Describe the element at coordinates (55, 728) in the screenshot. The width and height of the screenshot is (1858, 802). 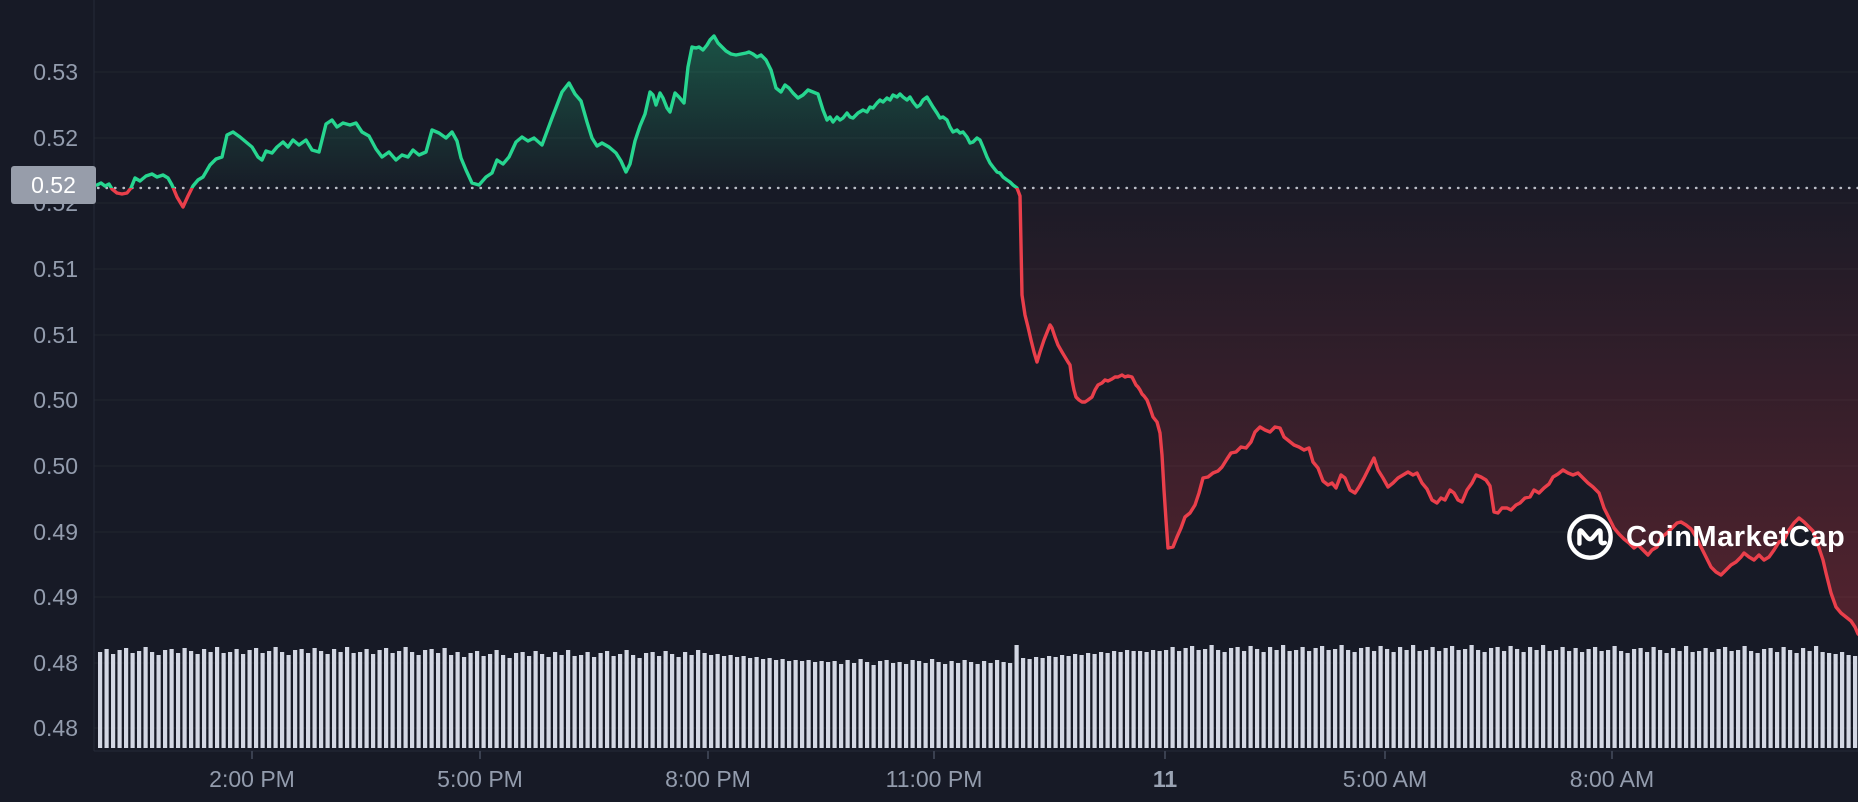
I see `y-axis-label: 0.48` at that location.